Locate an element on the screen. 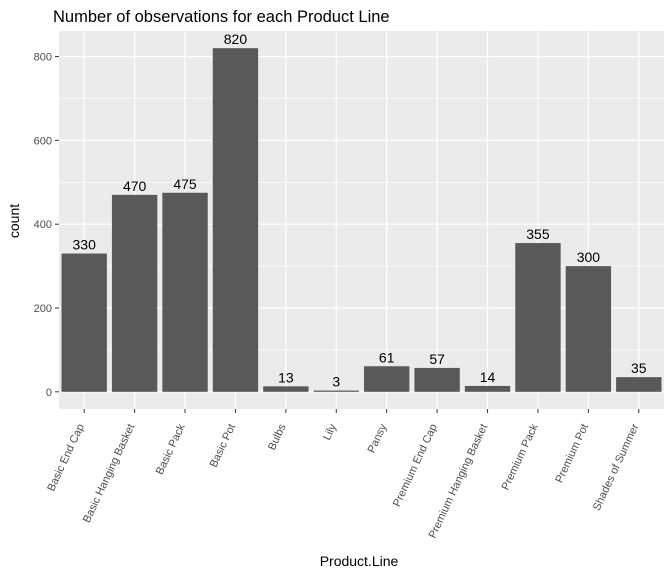  y-axis: 0 200 400 600 800 is located at coordinates (46, 225).